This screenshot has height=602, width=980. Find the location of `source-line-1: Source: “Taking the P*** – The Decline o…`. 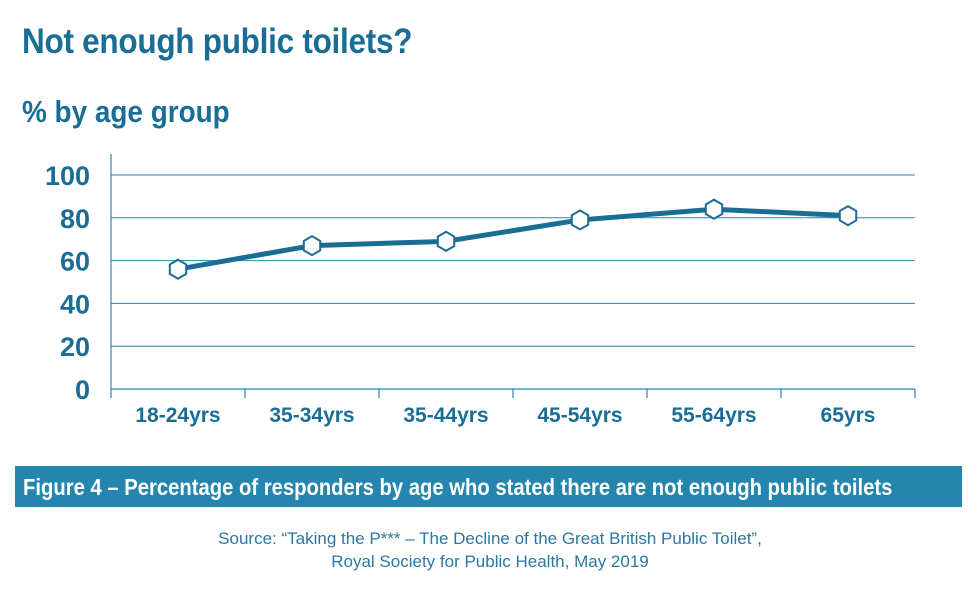

source-line-1: Source: “Taking the P*** – The Decline o… is located at coordinates (490, 538).